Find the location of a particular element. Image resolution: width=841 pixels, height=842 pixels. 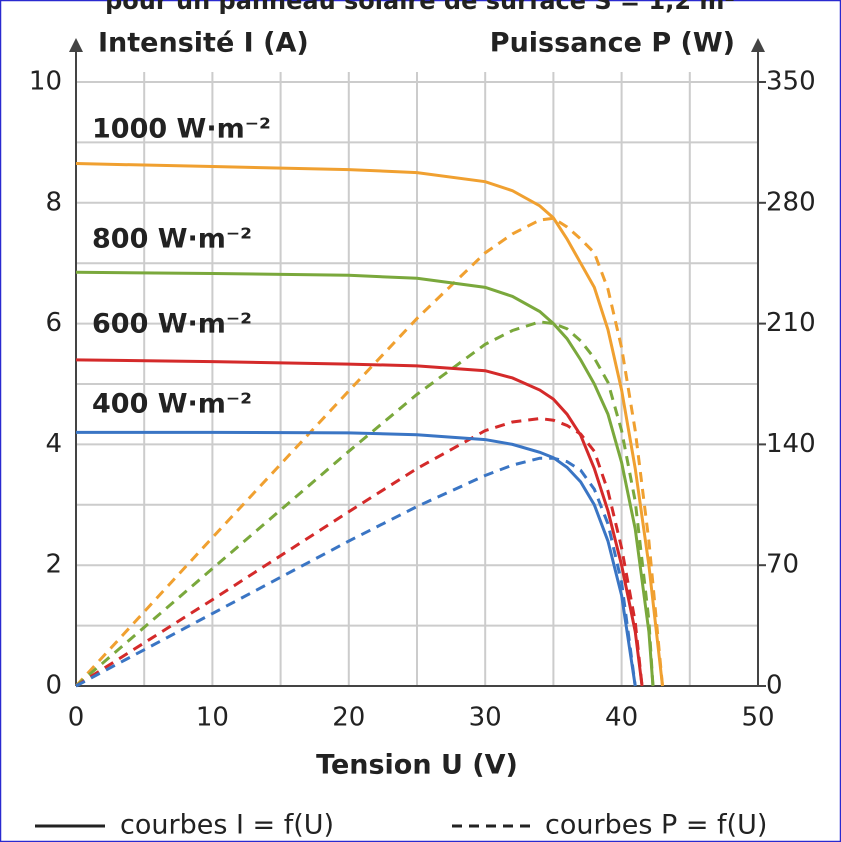

legend-label: courbes I = f(U) is located at coordinates (227, 825).